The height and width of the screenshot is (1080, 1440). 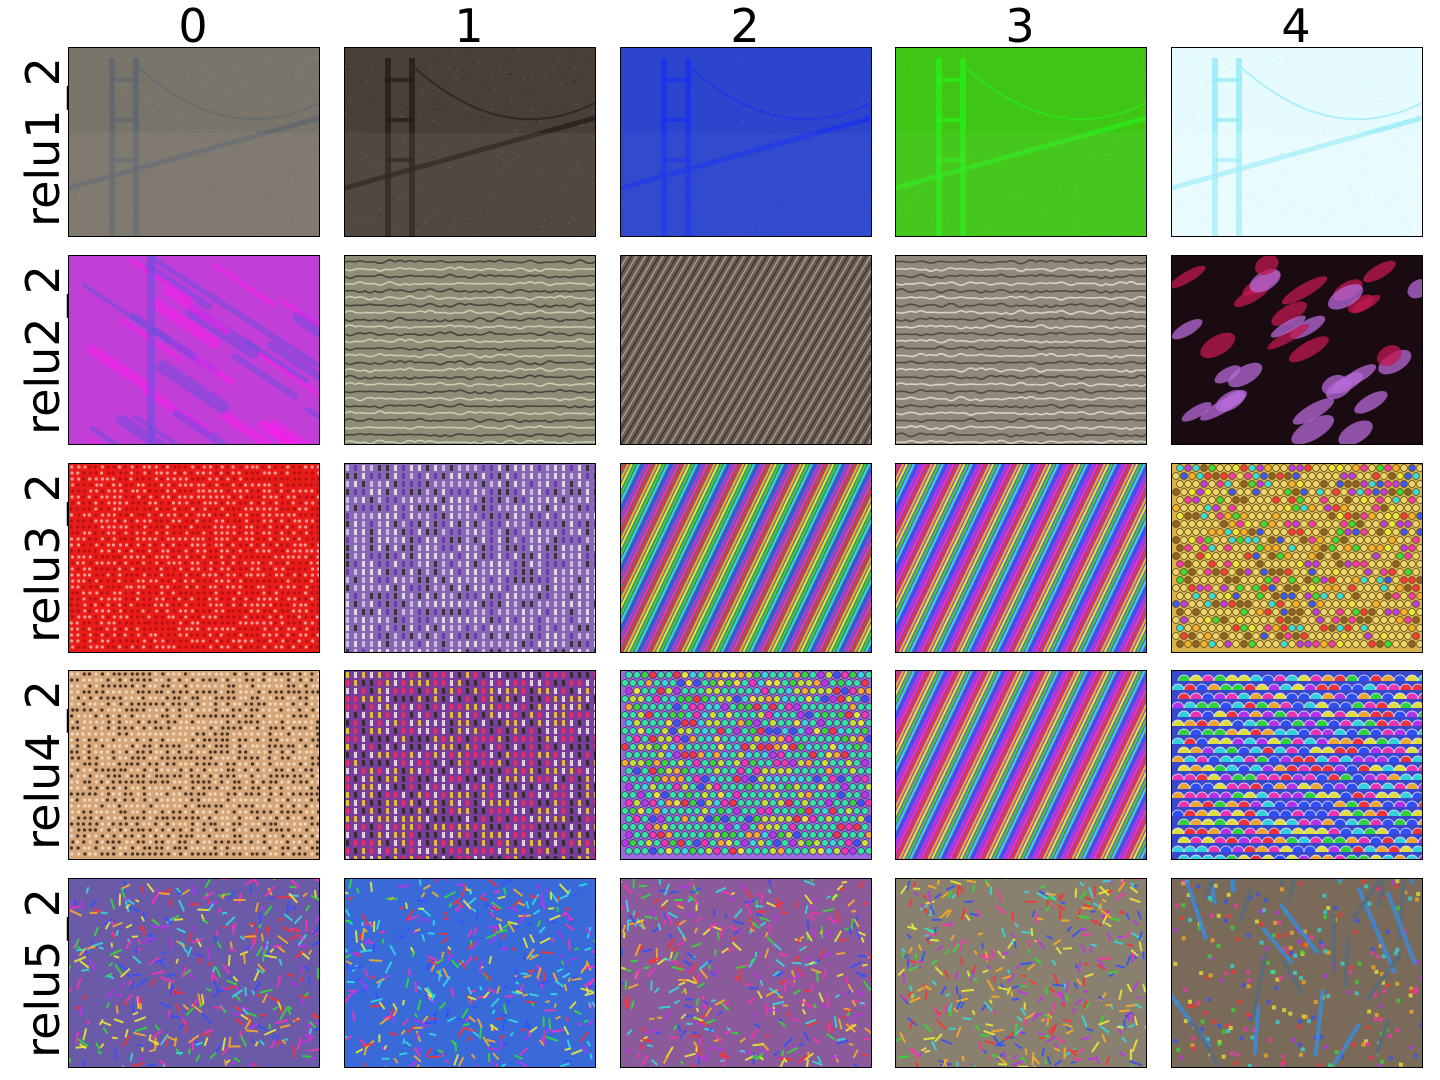 I want to click on row-label-text: relu1_2, so click(x=43, y=142).